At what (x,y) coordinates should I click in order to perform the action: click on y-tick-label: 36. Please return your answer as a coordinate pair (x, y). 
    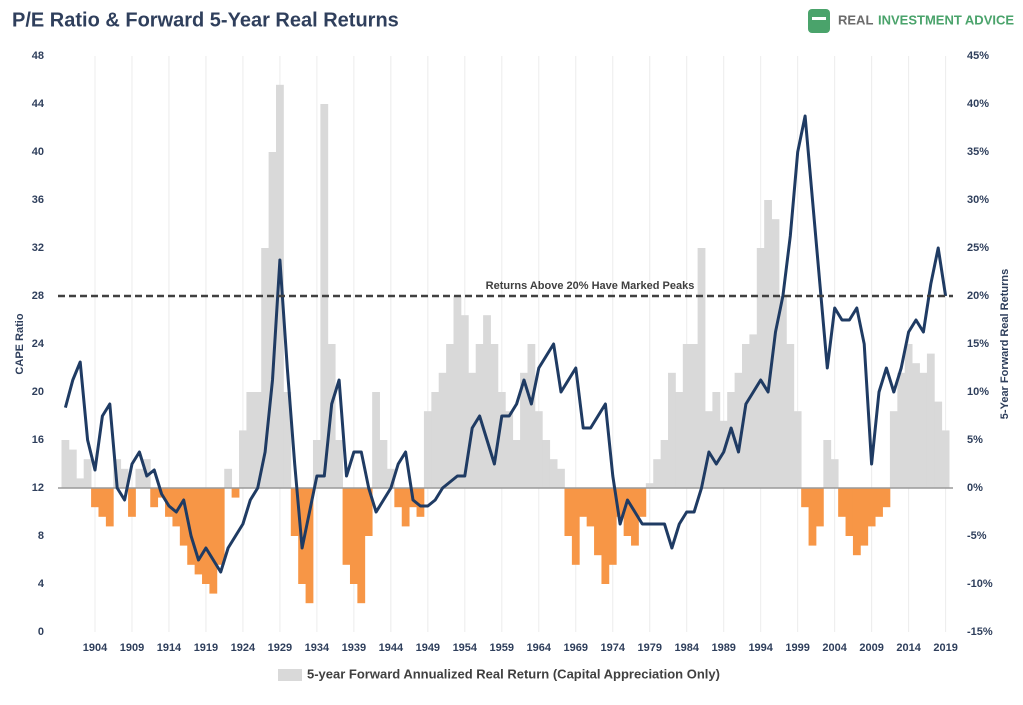
    Looking at the image, I should click on (38, 200).